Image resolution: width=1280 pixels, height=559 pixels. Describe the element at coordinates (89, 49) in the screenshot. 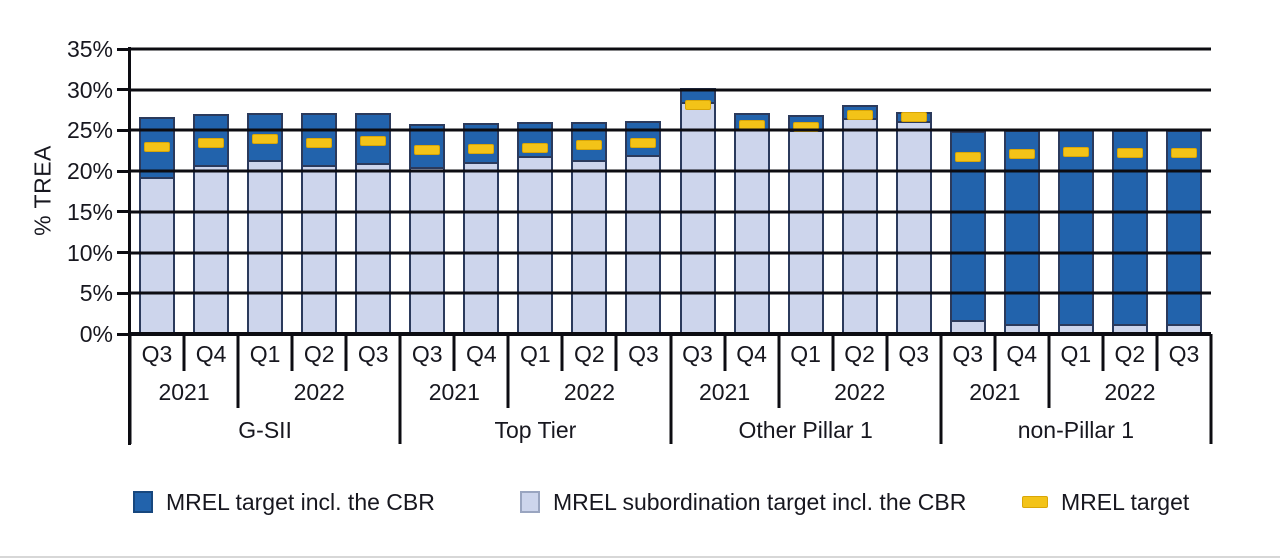

I see `y-tick-label: 35%` at that location.